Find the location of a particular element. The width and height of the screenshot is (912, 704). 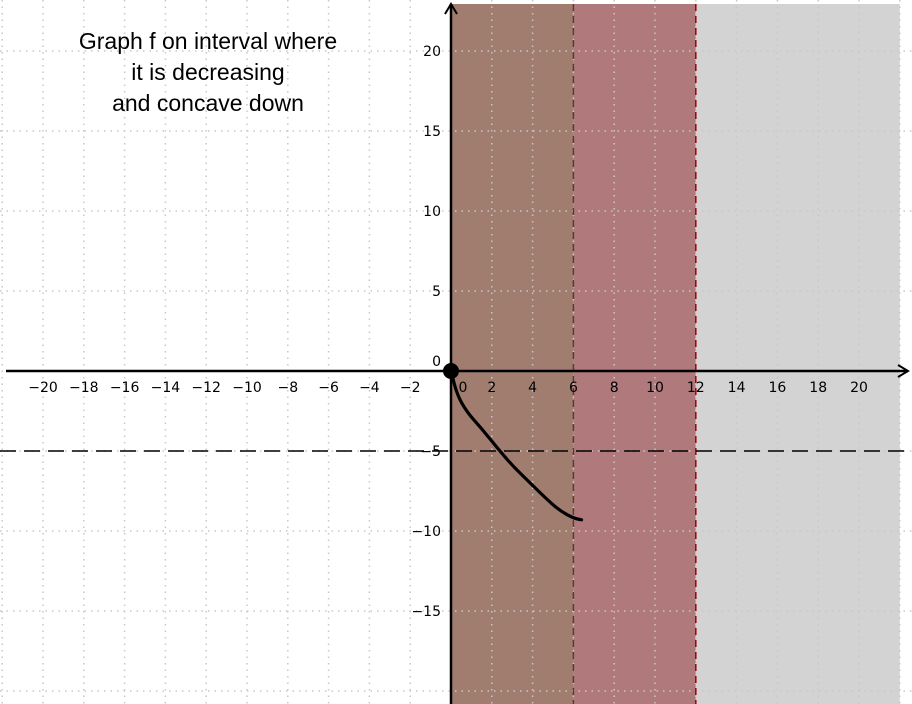

x-tick-label: 12 is located at coordinates (696, 388).